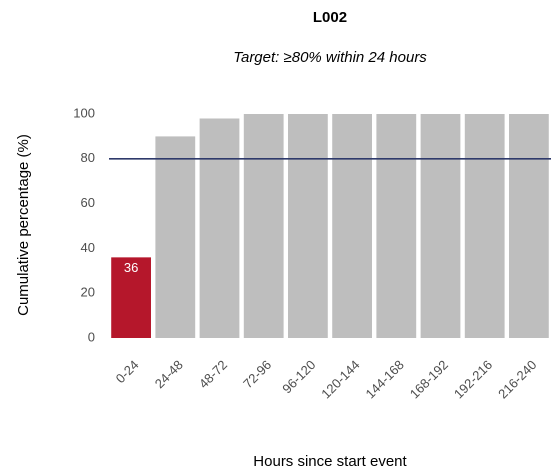  I want to click on y-axis-title: Cumulative percentage (%), so click(23, 225).